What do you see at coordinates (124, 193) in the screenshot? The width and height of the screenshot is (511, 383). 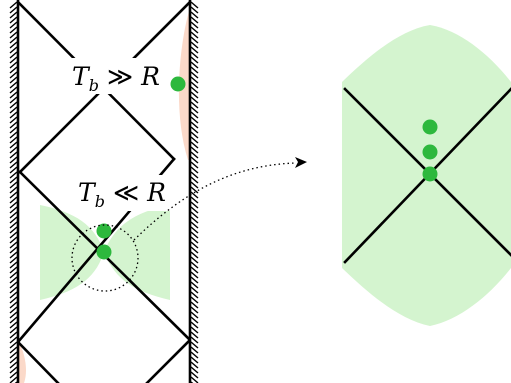 I see `lower-label-background` at bounding box center [124, 193].